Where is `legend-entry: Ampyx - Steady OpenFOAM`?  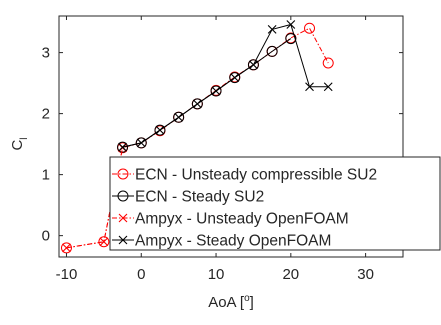
legend-entry: Ampyx - Steady OpenFOAM is located at coordinates (221, 241).